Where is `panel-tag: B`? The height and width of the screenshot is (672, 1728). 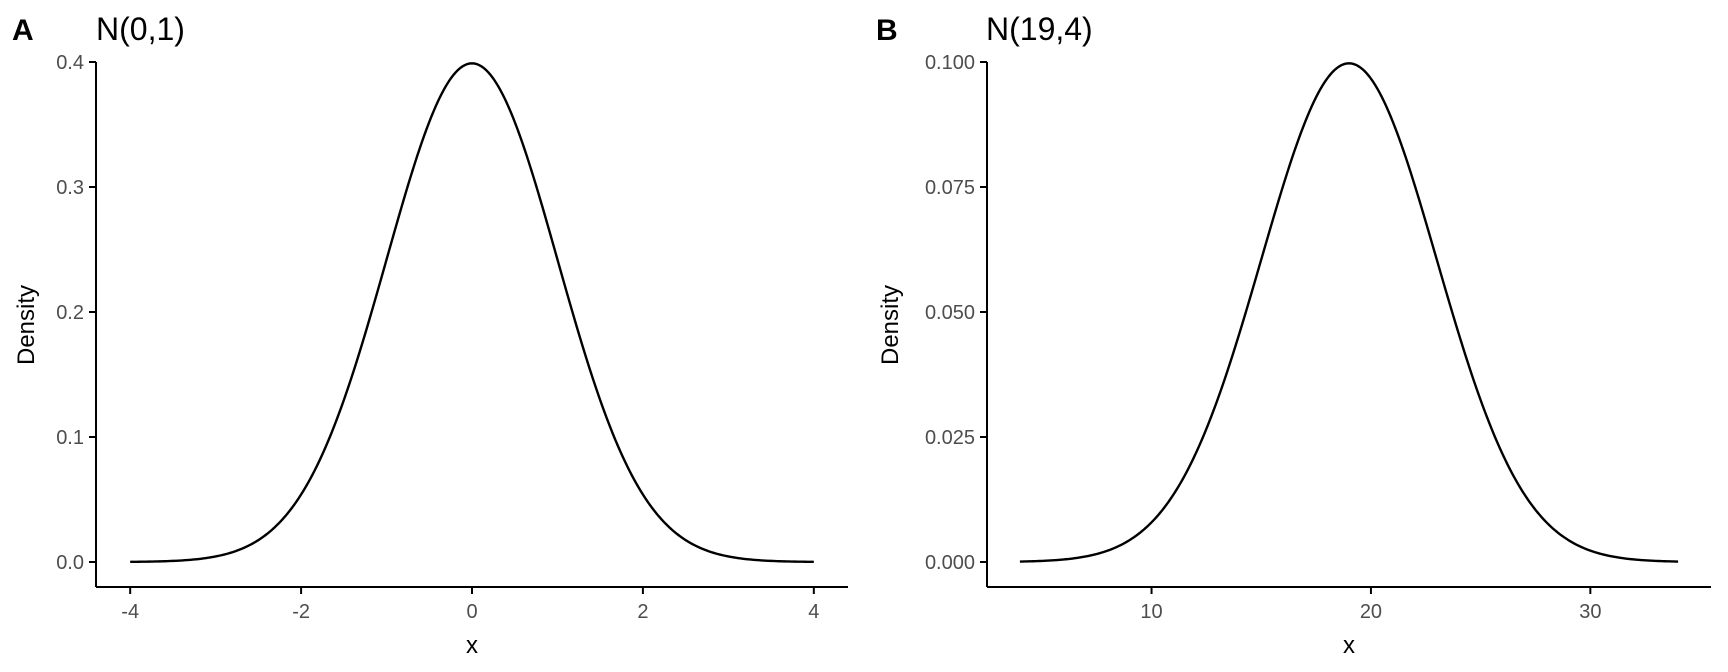 panel-tag: B is located at coordinates (887, 30).